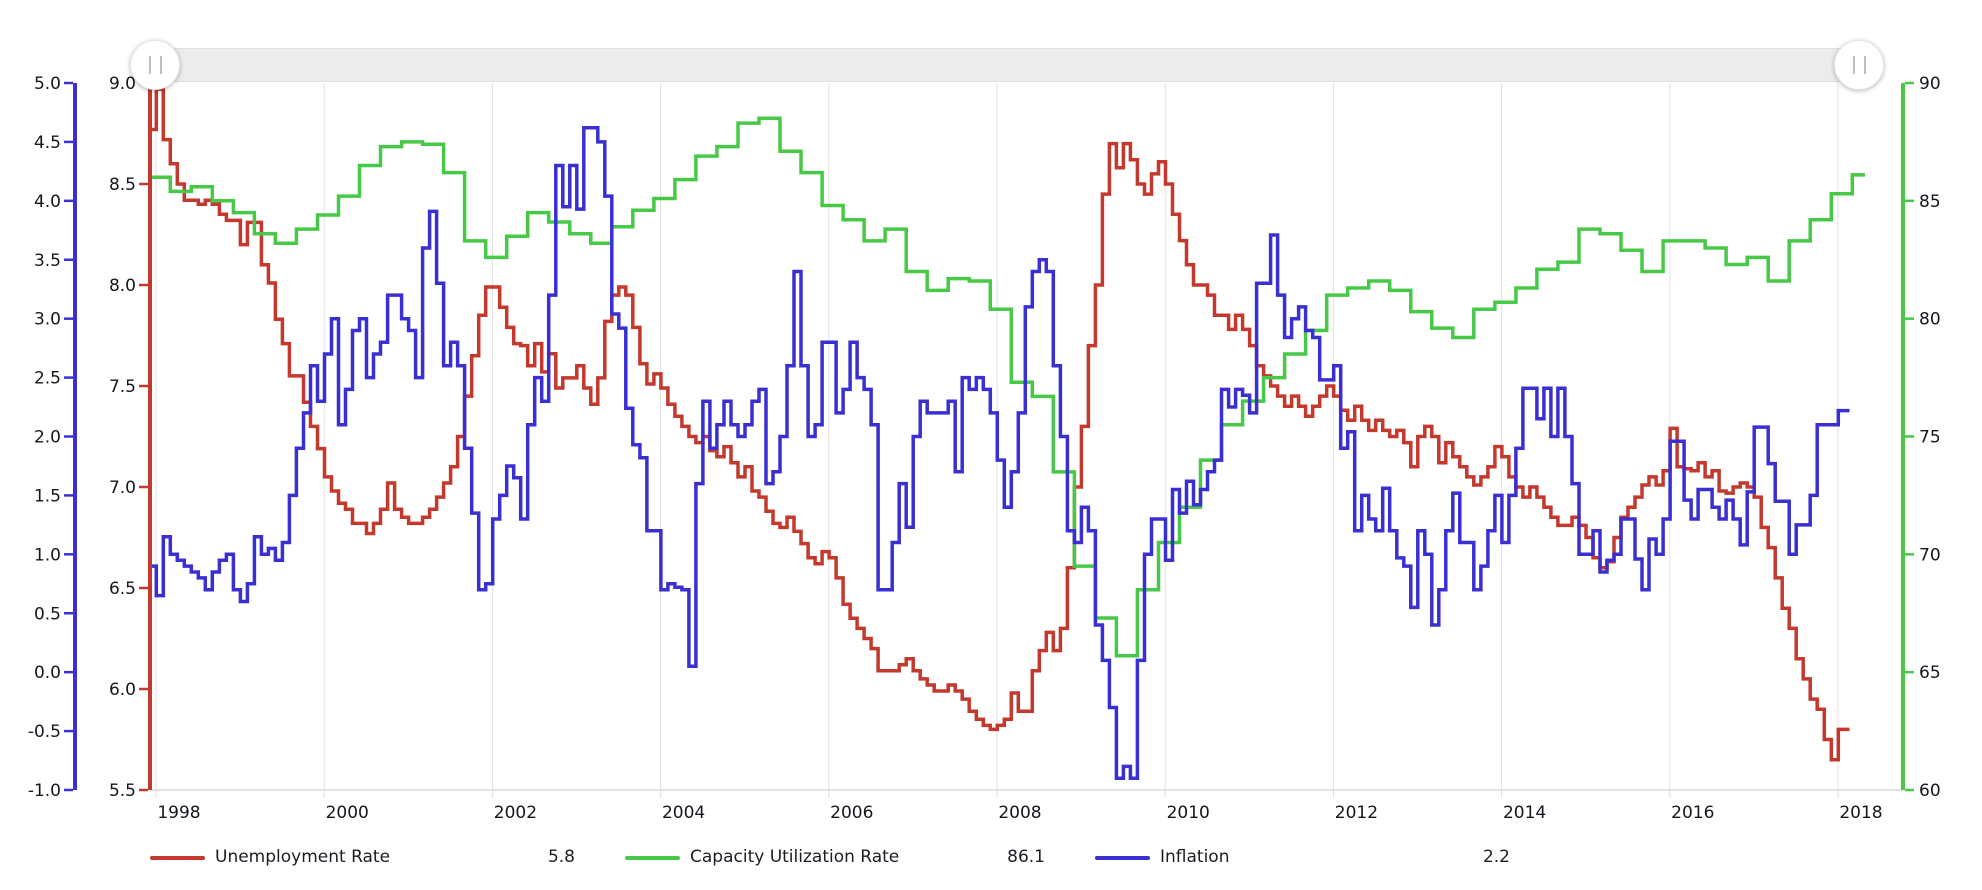 This screenshot has height=890, width=1982. What do you see at coordinates (47, 438) in the screenshot?
I see `y-tick-label: 2.0` at bounding box center [47, 438].